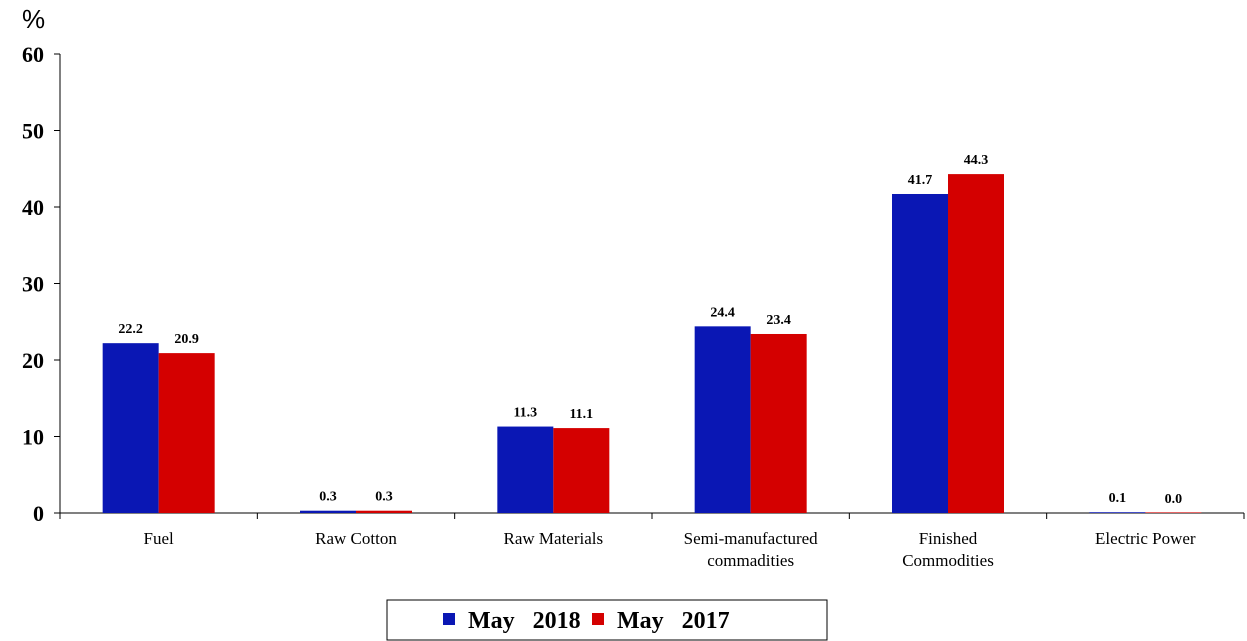  I want to click on legend-label: May 2017, so click(673, 621).